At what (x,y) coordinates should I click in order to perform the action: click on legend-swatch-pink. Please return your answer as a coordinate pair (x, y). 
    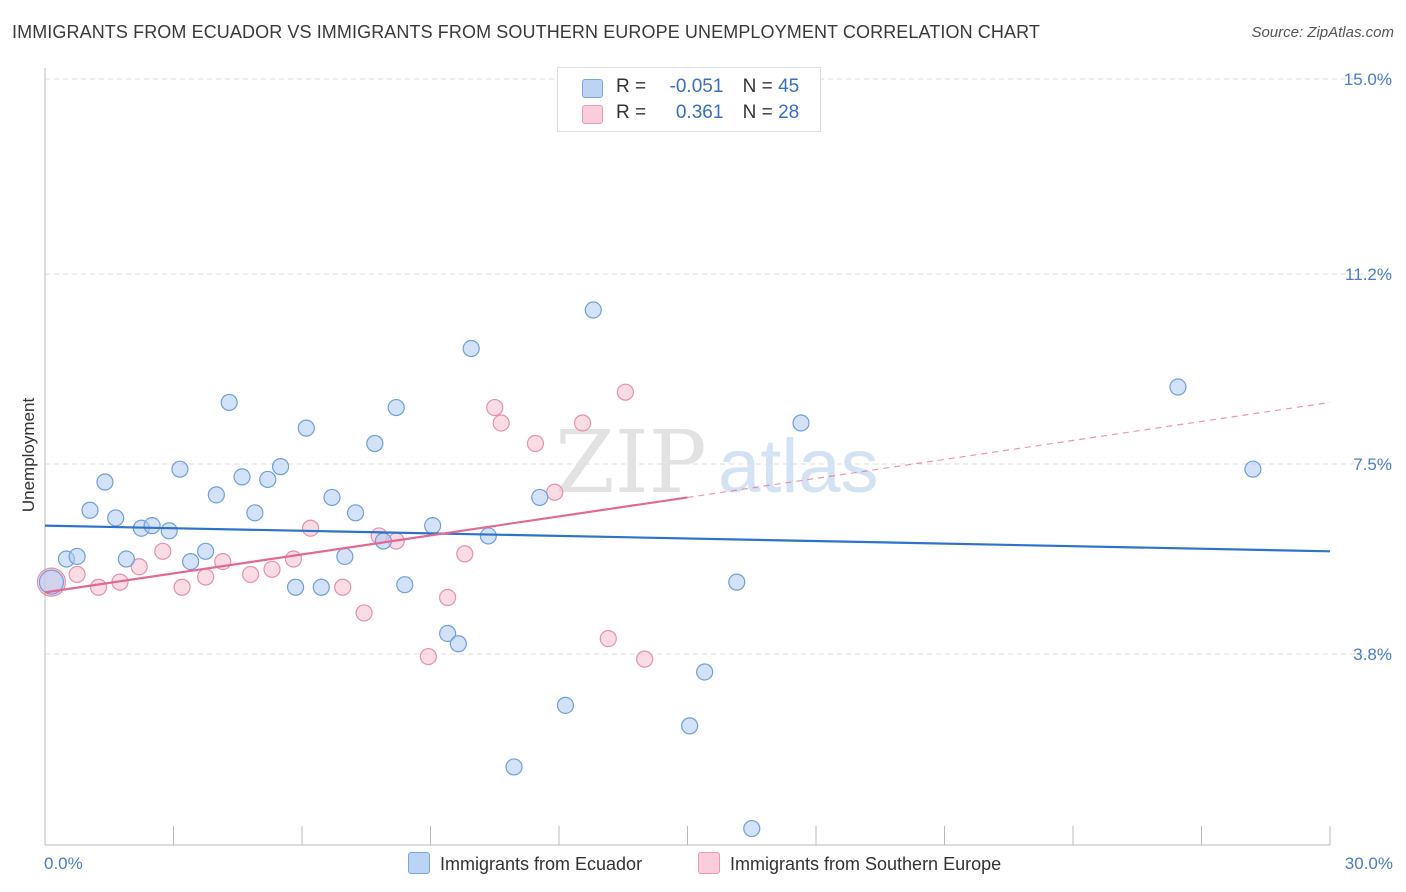
    Looking at the image, I should click on (592, 114).